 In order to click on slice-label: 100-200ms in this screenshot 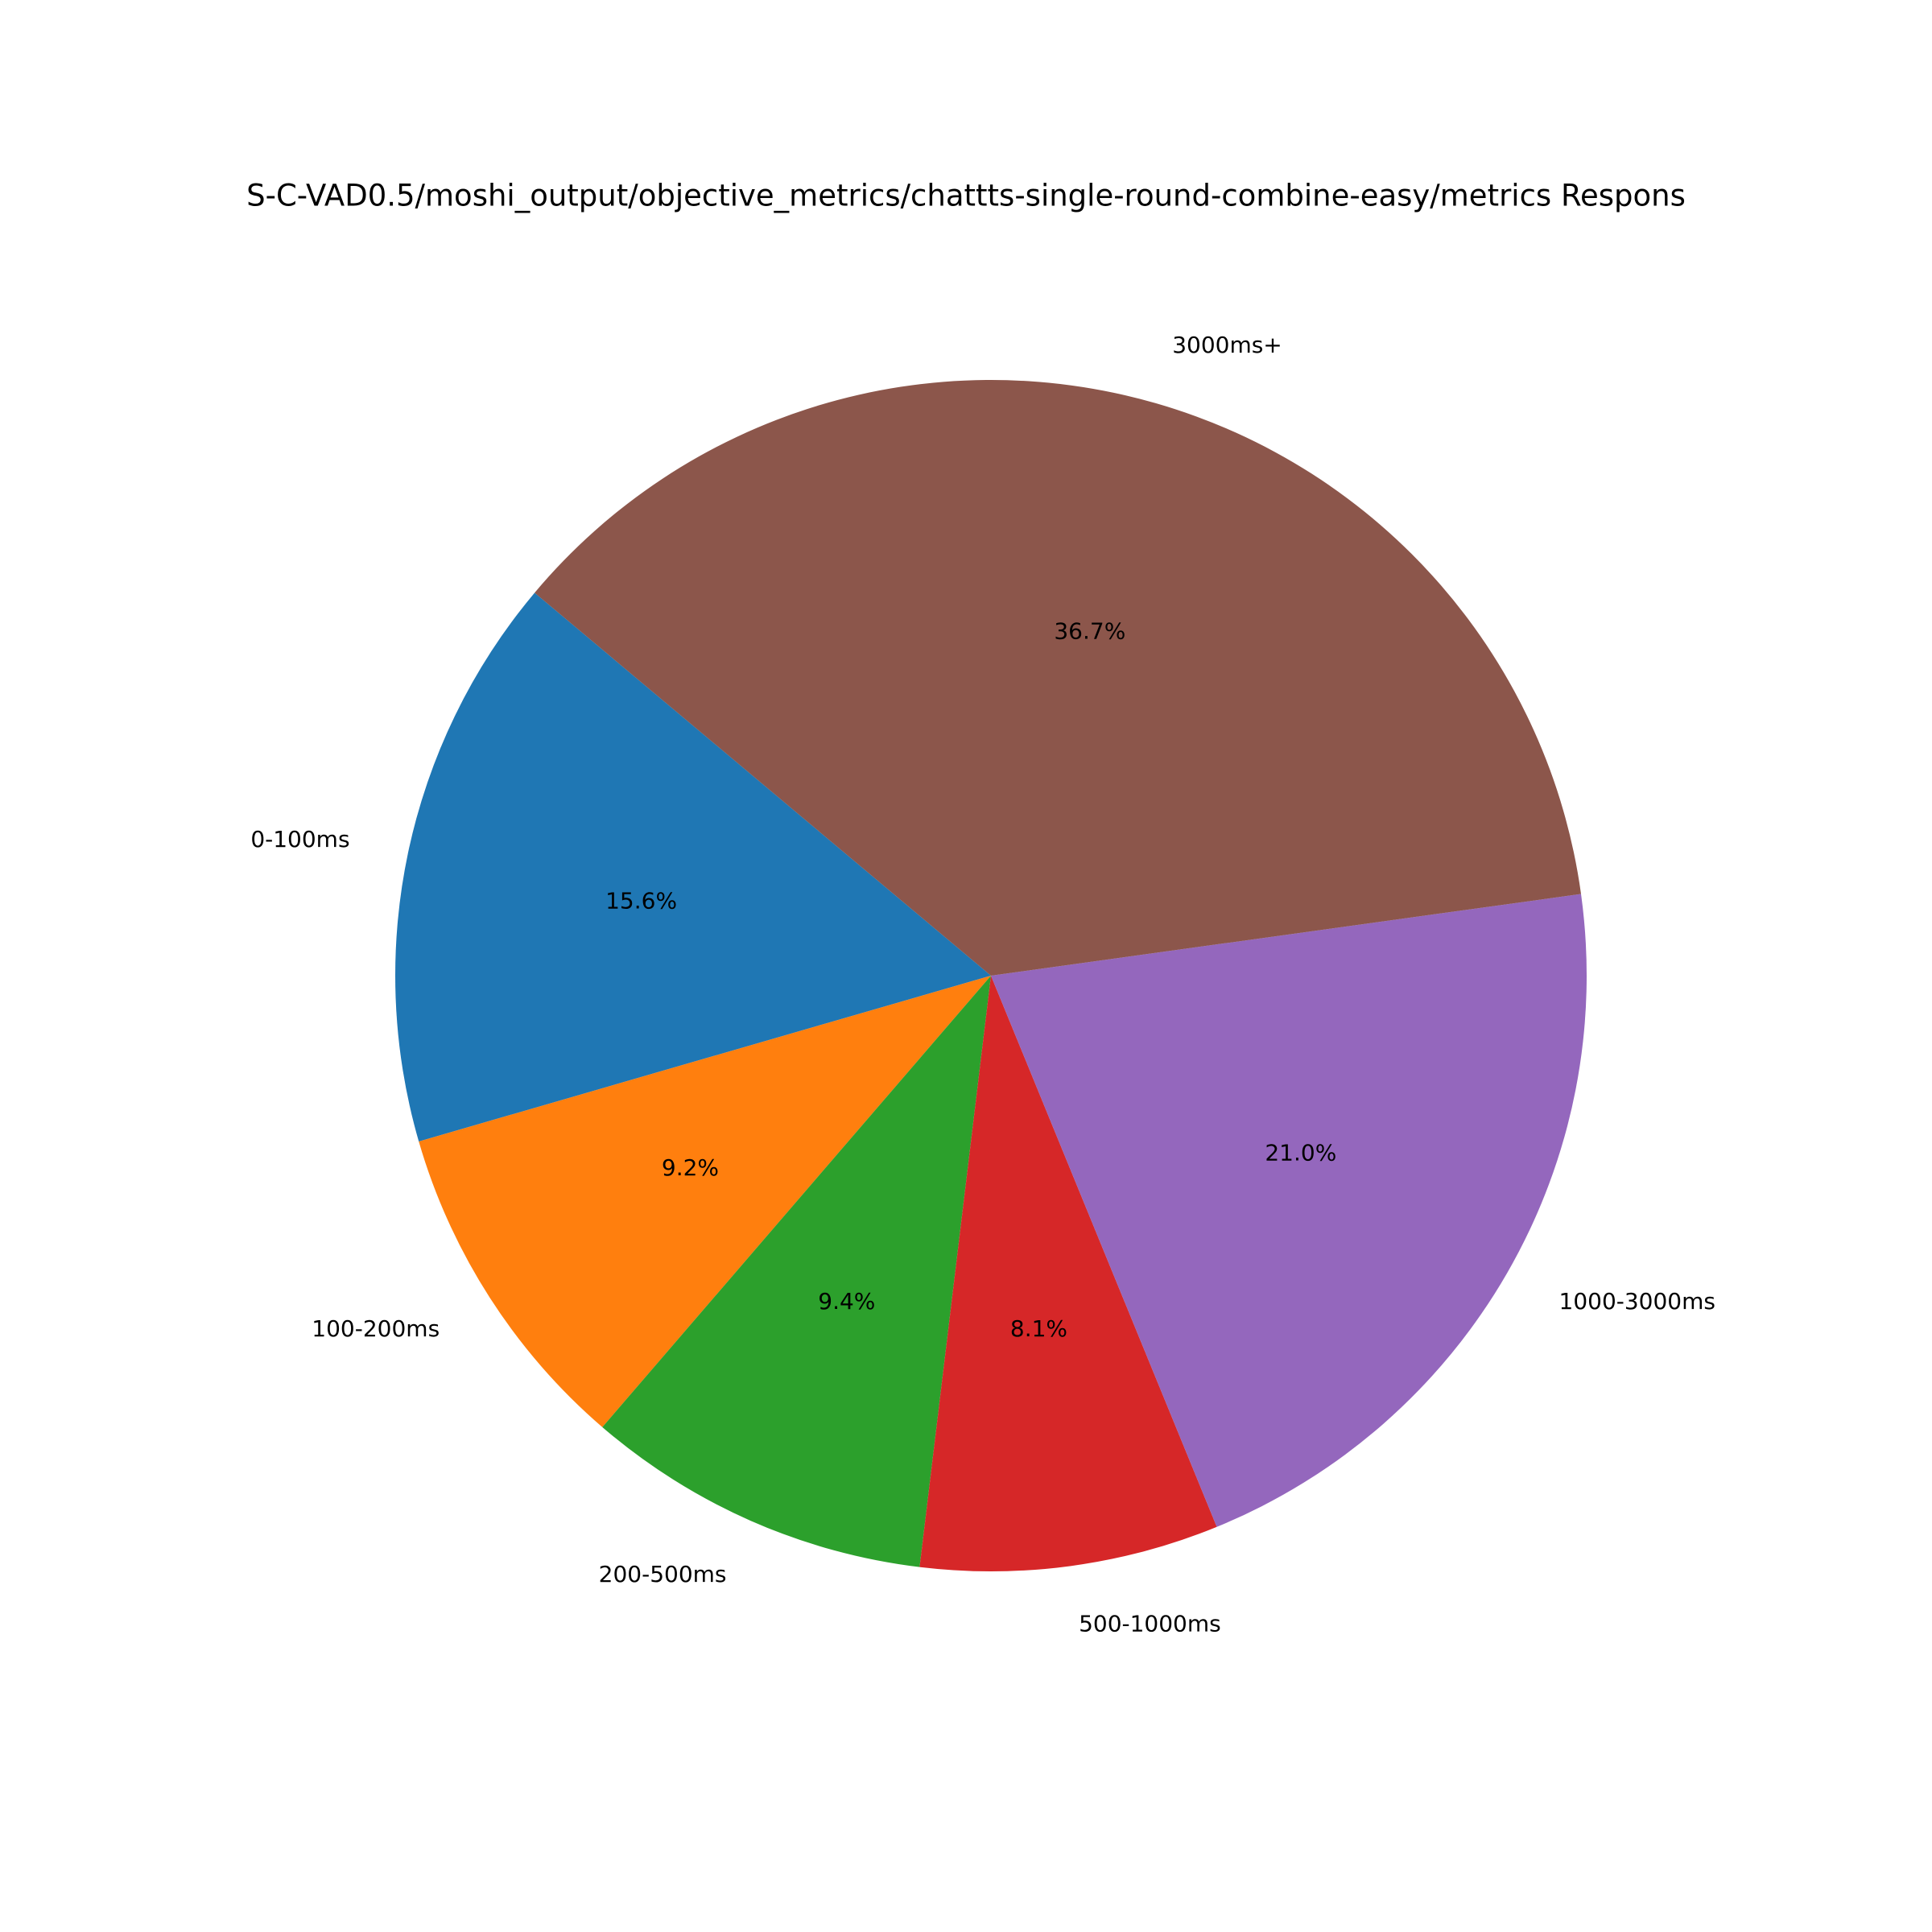, I will do `click(376, 1328)`.